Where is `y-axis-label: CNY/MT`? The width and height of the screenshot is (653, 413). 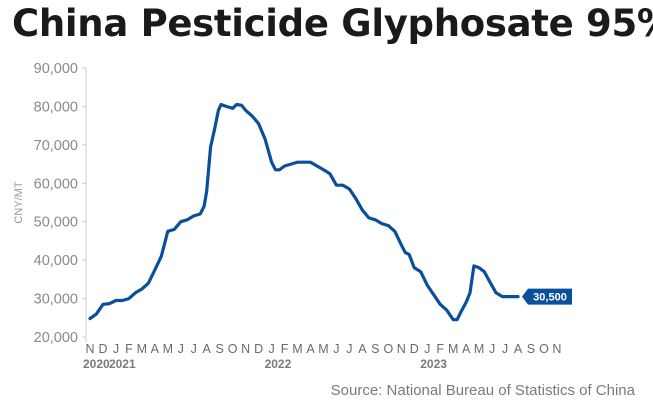
y-axis-label: CNY/MT is located at coordinates (19, 202).